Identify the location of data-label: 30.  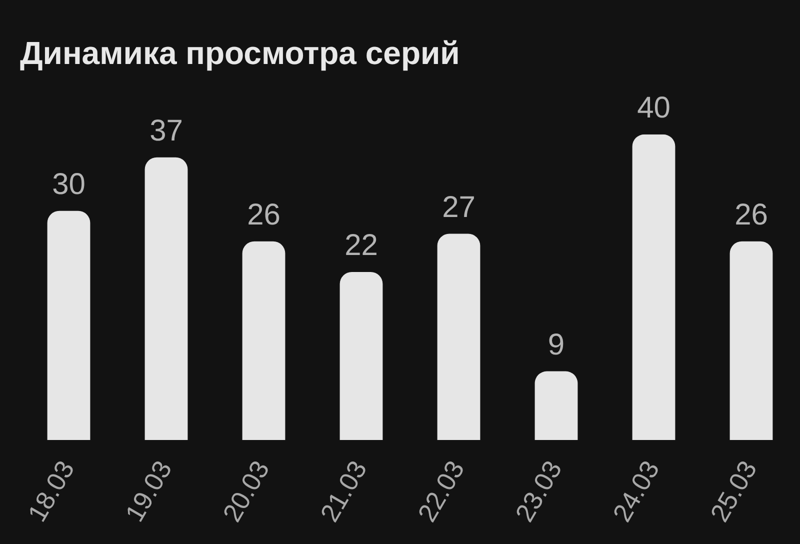
(69, 185).